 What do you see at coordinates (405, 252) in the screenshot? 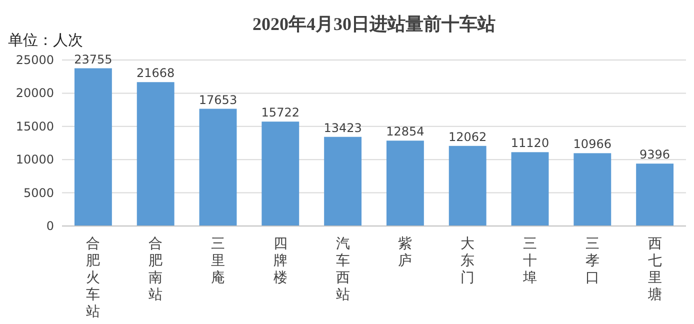
I see `x-tick-label: 紫庐` at bounding box center [405, 252].